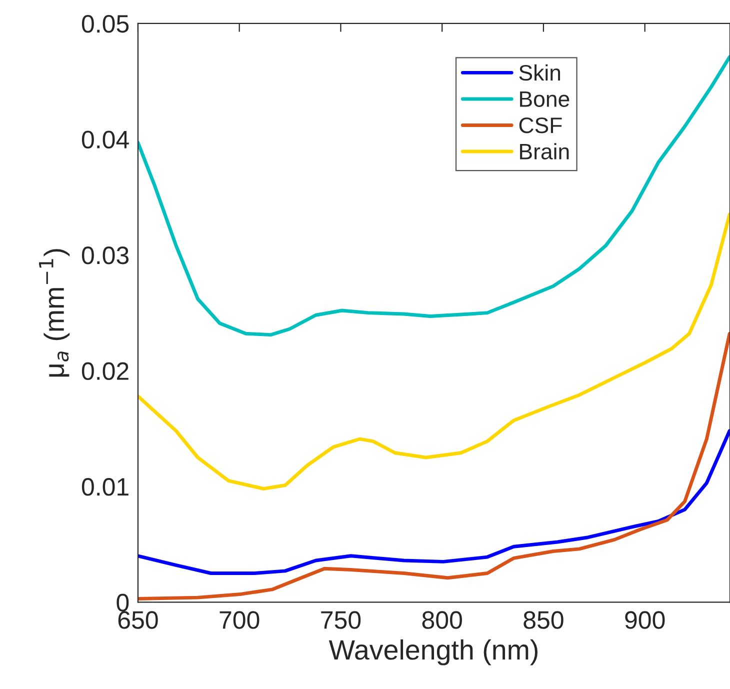  What do you see at coordinates (442, 620) in the screenshot?
I see `x-tick-label: 800` at bounding box center [442, 620].